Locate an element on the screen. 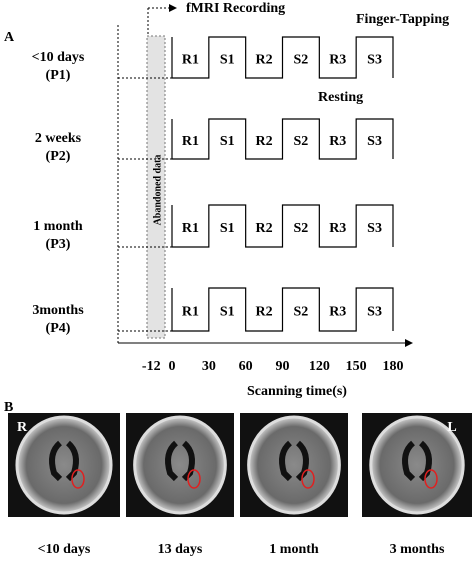 The width and height of the screenshot is (474, 563). side-marker: L is located at coordinates (451, 427).